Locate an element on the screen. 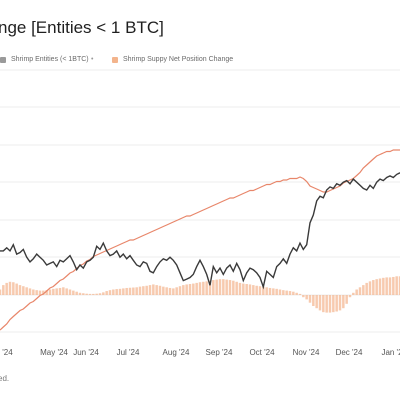  x-tick-label: Dec '24 is located at coordinates (349, 352).